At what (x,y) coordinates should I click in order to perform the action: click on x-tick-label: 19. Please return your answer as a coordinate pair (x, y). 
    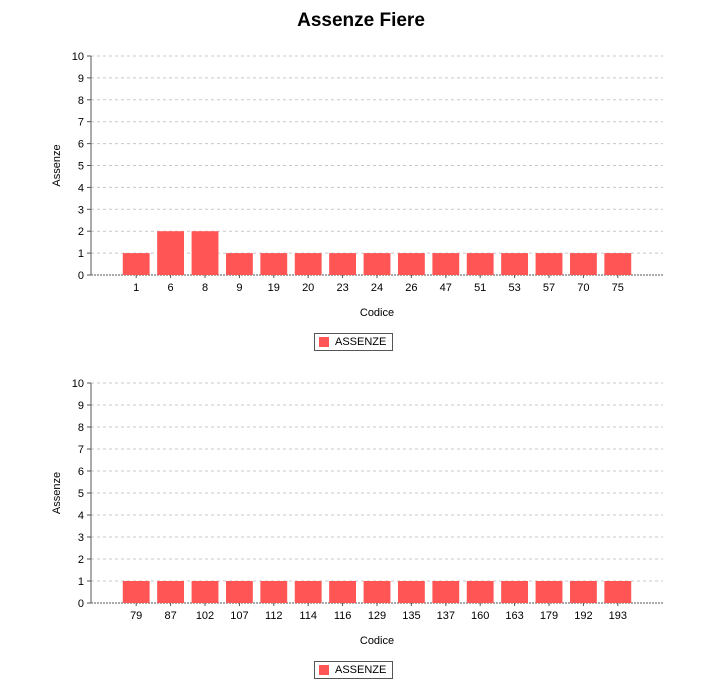
    Looking at the image, I should click on (274, 288).